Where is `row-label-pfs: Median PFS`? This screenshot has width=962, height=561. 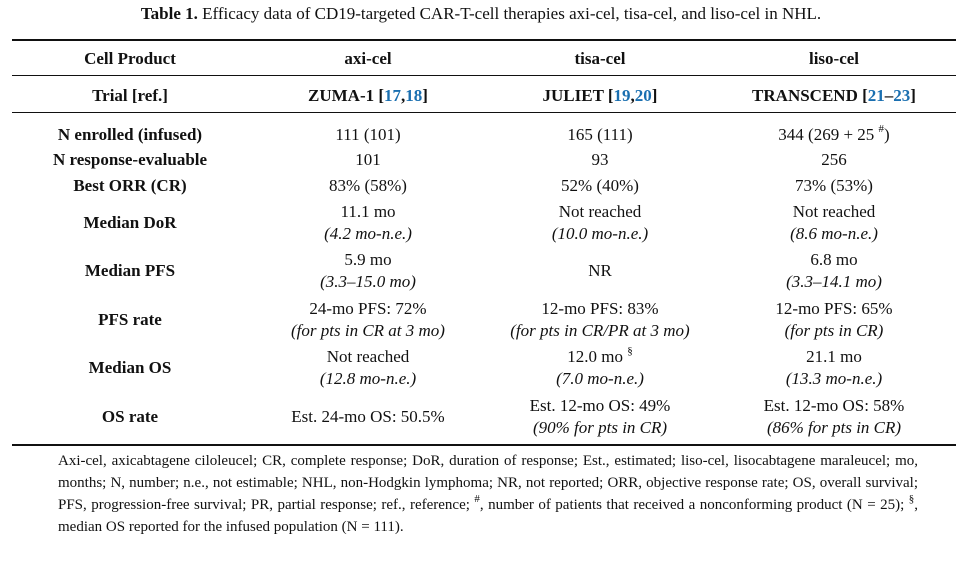
row-label-pfs: Median PFS is located at coordinates (130, 270).